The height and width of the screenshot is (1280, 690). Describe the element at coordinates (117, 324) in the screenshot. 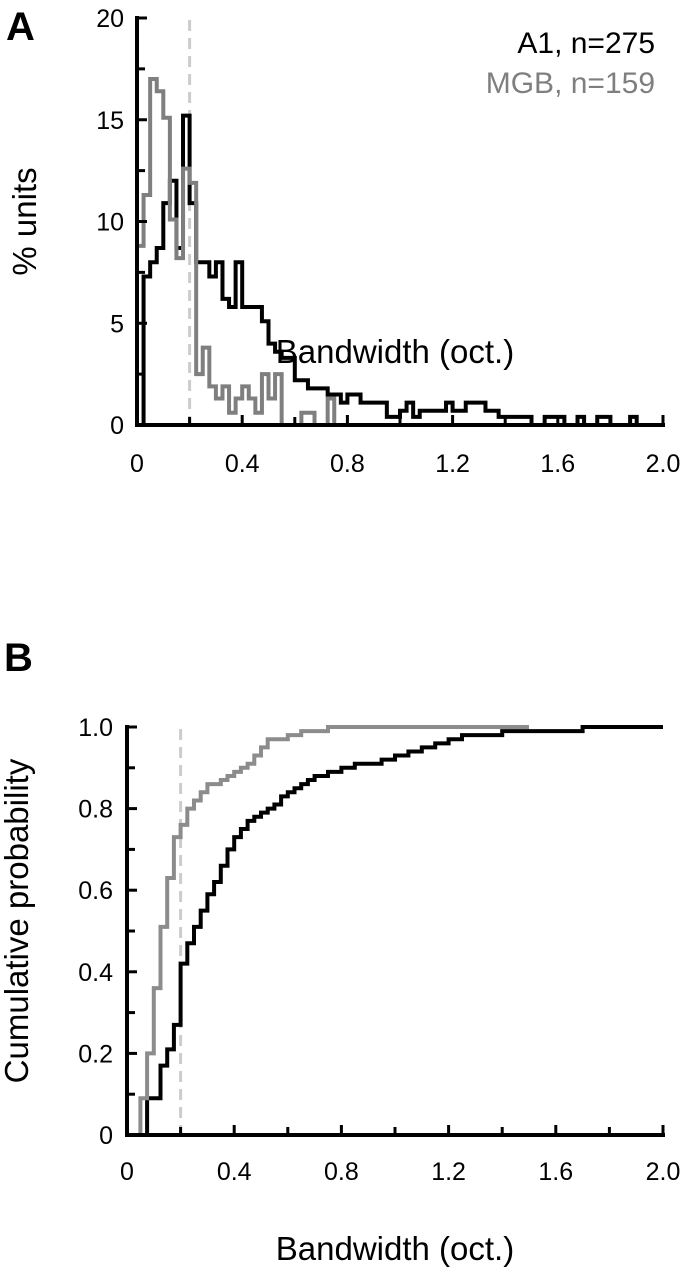

I see `y-tick-label: 5` at that location.